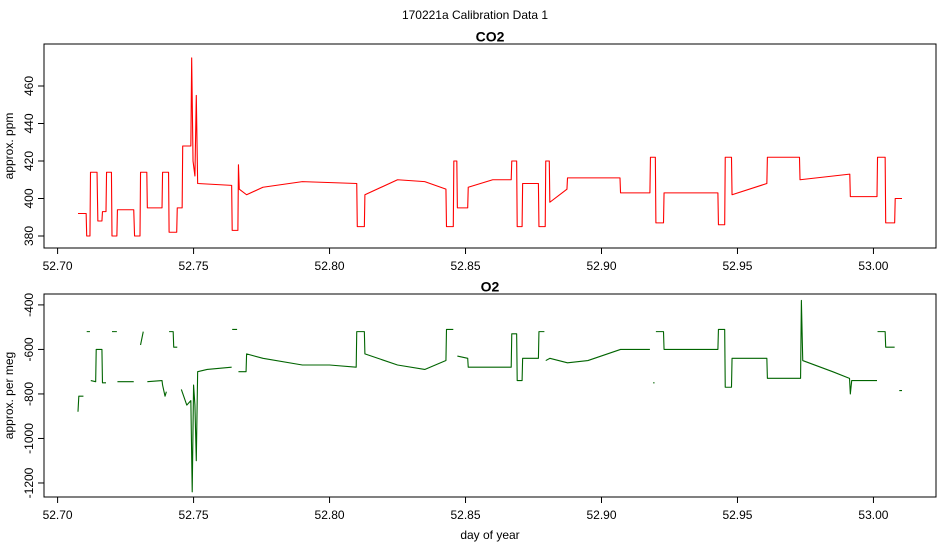 This screenshot has height=555, width=950. What do you see at coordinates (475, 15) in the screenshot?
I see `page-title: 170221a Calibration Data 1` at bounding box center [475, 15].